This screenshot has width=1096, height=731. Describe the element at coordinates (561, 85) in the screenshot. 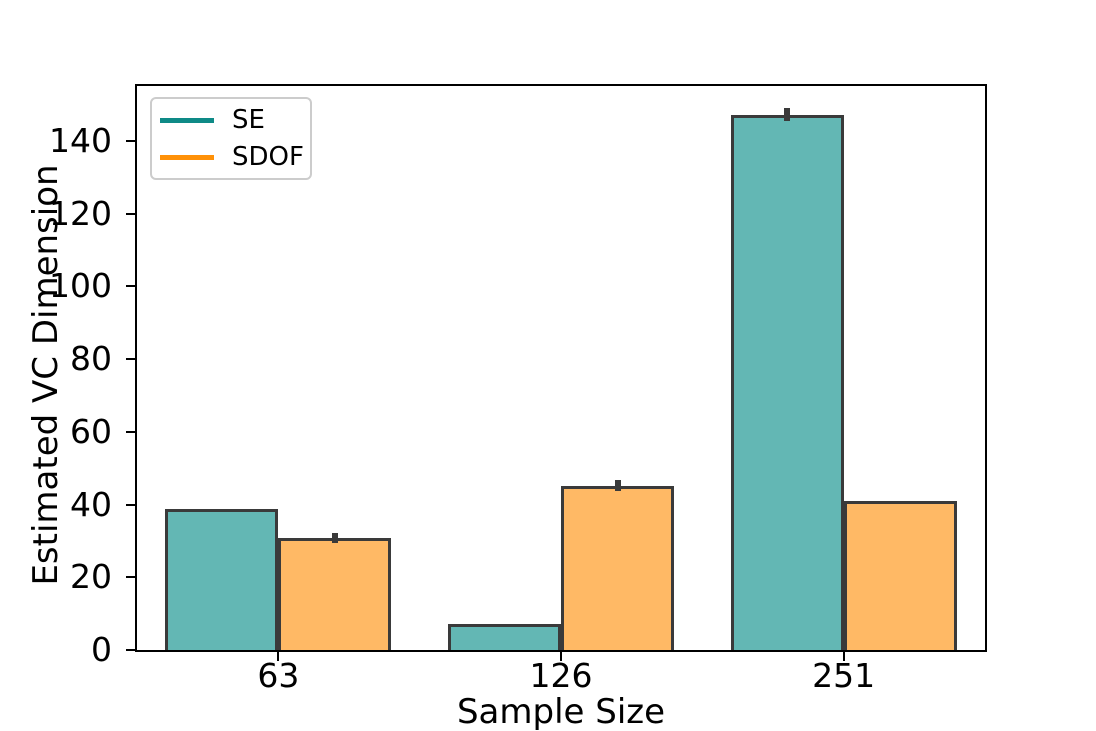

I see `top-spine` at that location.